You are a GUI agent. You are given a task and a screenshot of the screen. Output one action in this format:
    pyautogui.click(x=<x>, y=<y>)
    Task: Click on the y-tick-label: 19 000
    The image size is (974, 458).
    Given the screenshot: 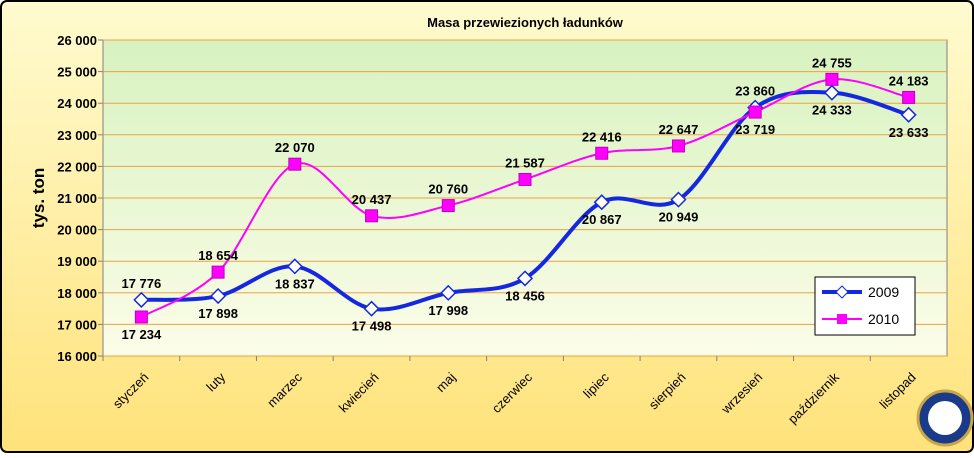 What is the action you would take?
    pyautogui.click(x=77, y=261)
    